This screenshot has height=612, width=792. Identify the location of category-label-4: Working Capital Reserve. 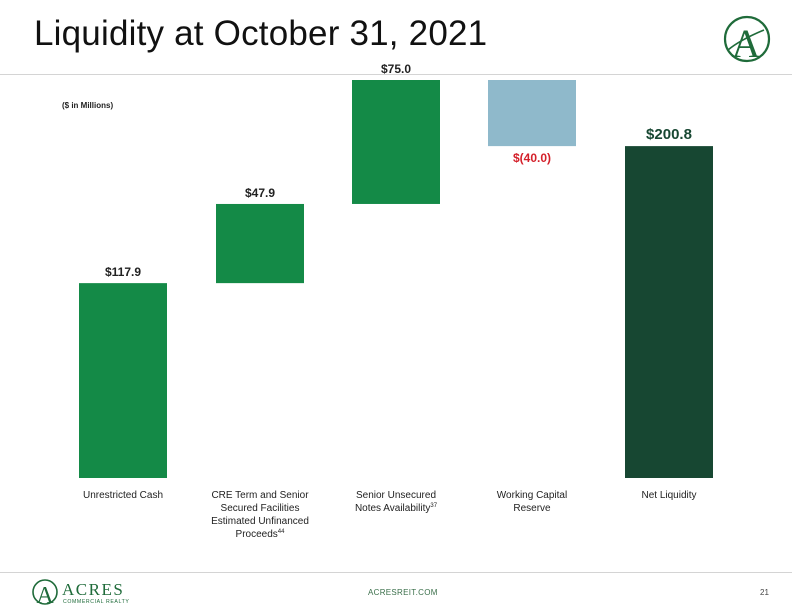
(532, 502).